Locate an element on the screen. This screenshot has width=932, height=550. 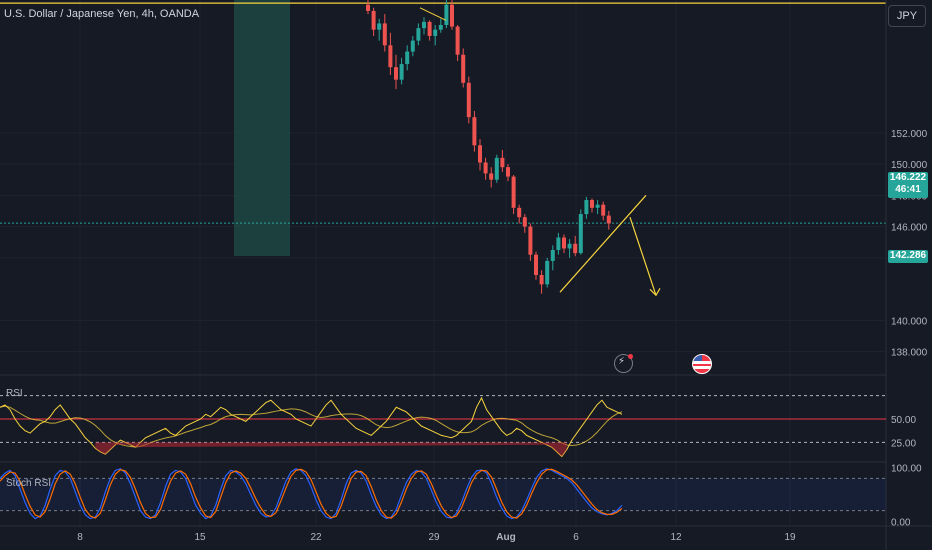
trendline is located at coordinates (603, 243).